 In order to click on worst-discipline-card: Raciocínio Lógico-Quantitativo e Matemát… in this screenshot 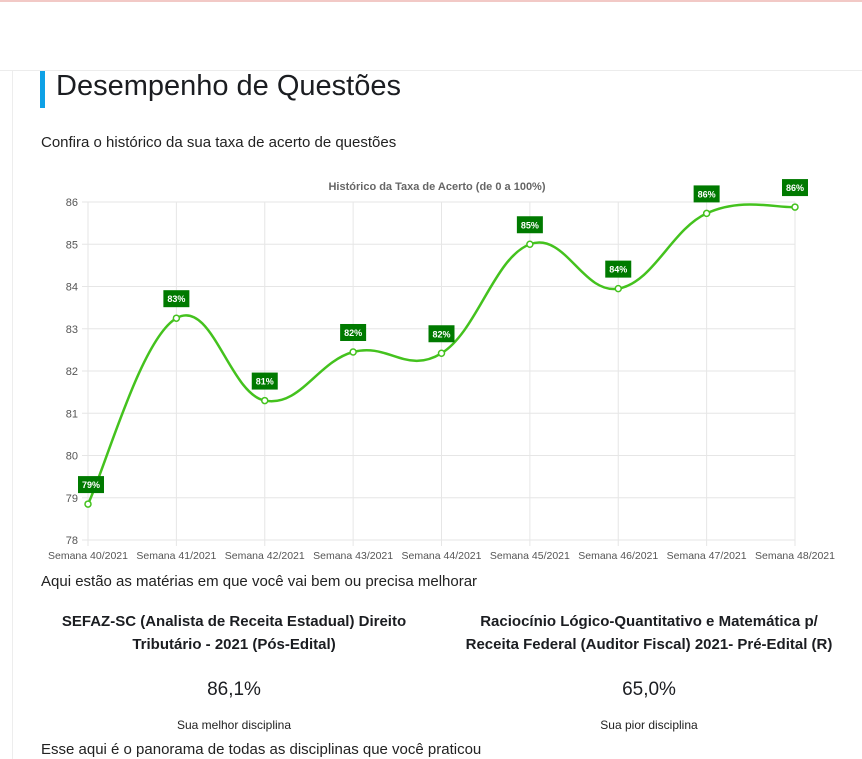, I will do `click(649, 671)`.